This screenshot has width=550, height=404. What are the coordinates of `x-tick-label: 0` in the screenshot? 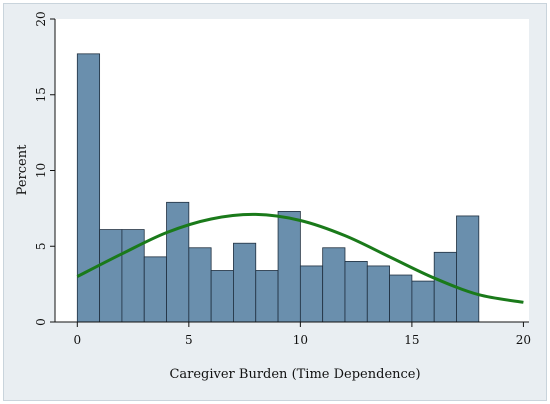 It's located at (77, 340).